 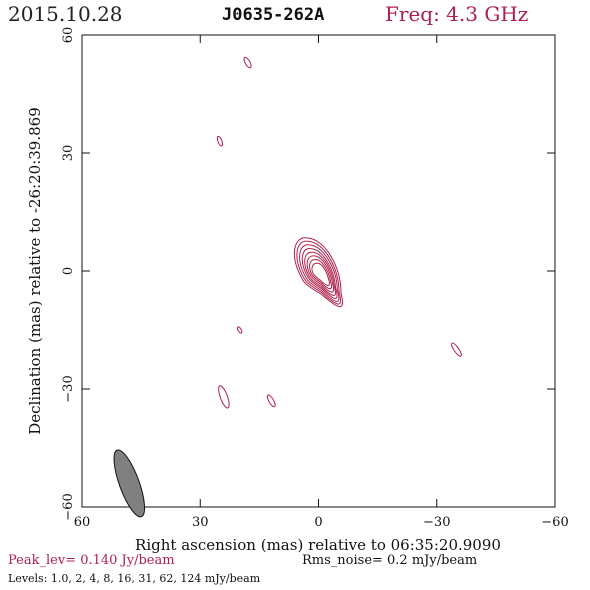 What do you see at coordinates (390, 560) in the screenshot?
I see `rms-noise: Rms_noise= 0.2 mJy/beam` at bounding box center [390, 560].